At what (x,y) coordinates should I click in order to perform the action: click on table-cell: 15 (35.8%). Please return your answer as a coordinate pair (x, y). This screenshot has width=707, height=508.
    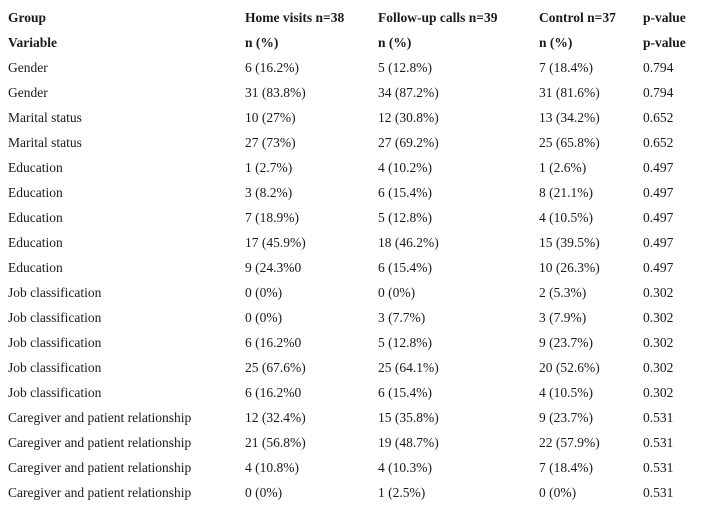
    Looking at the image, I should click on (408, 417).